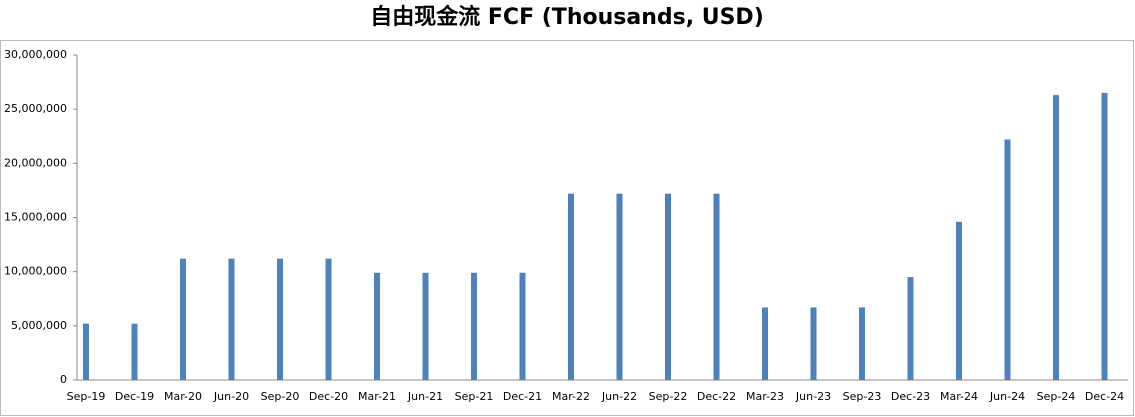 This screenshot has width=1135, height=417. What do you see at coordinates (522, 396) in the screenshot?
I see `x-tick-label: Dec-21` at bounding box center [522, 396].